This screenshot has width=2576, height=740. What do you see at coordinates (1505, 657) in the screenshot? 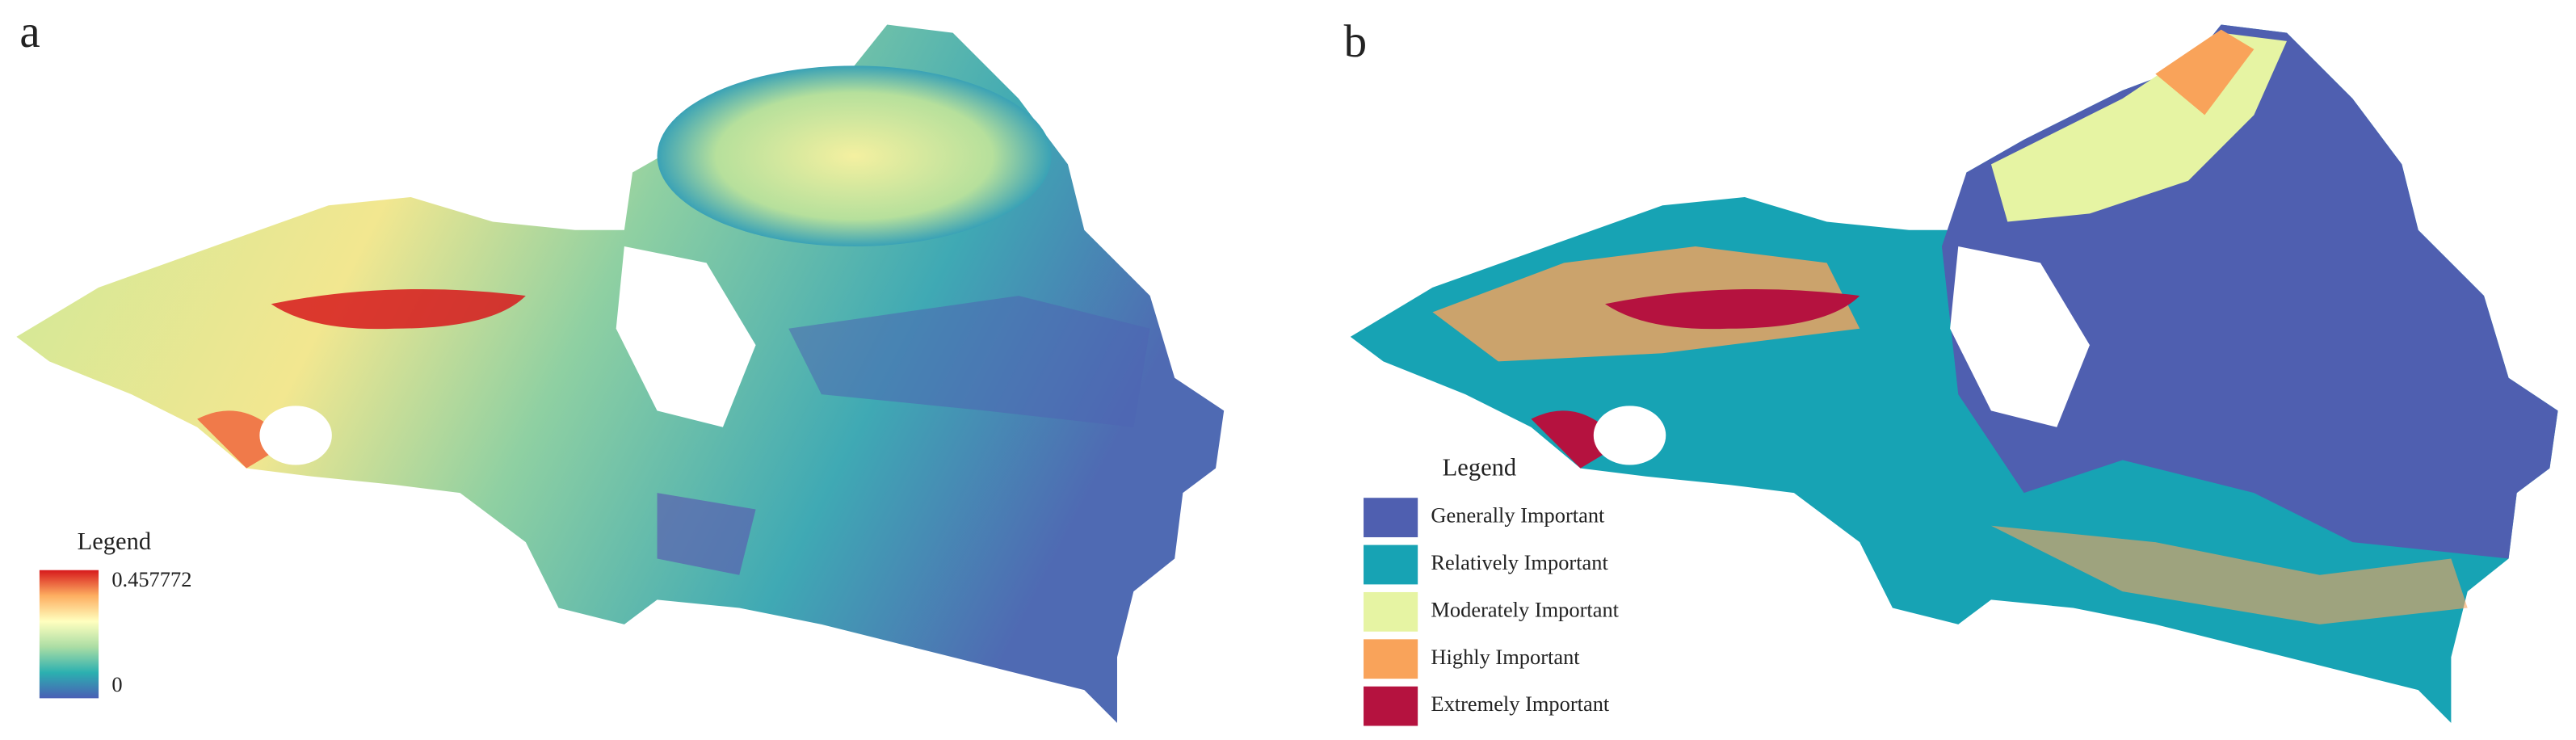
I see `legend-label: Highly Important` at bounding box center [1505, 657].